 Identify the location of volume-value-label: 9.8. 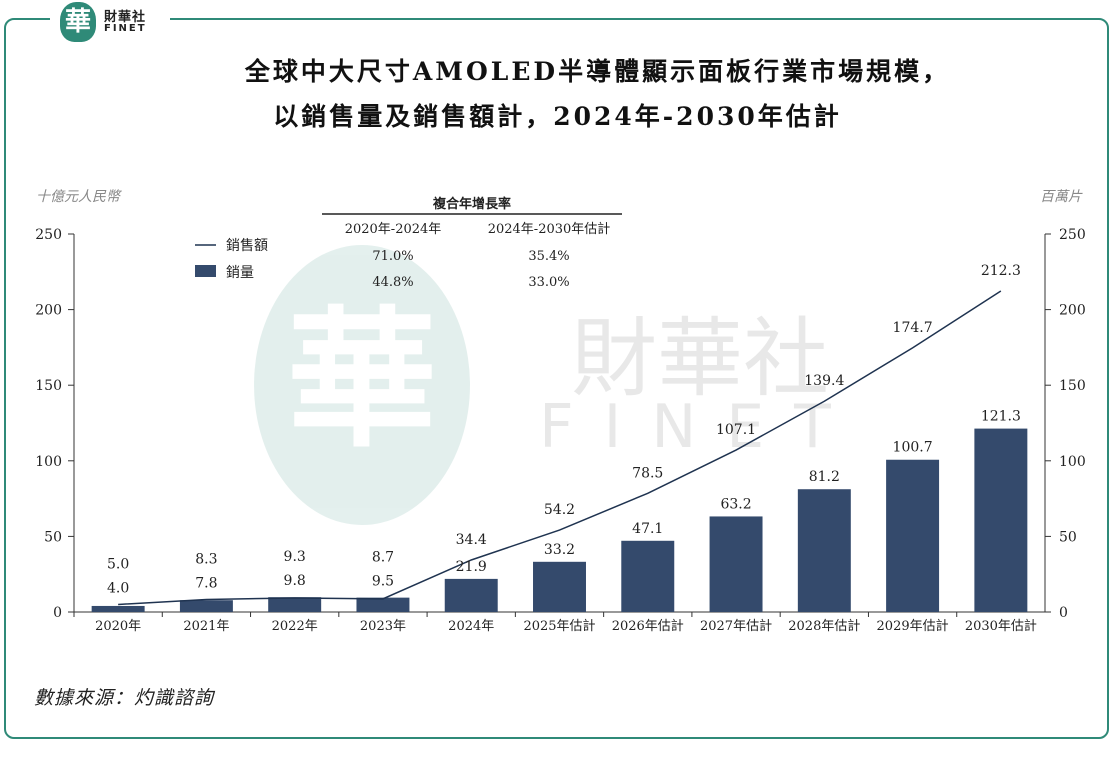
(295, 581).